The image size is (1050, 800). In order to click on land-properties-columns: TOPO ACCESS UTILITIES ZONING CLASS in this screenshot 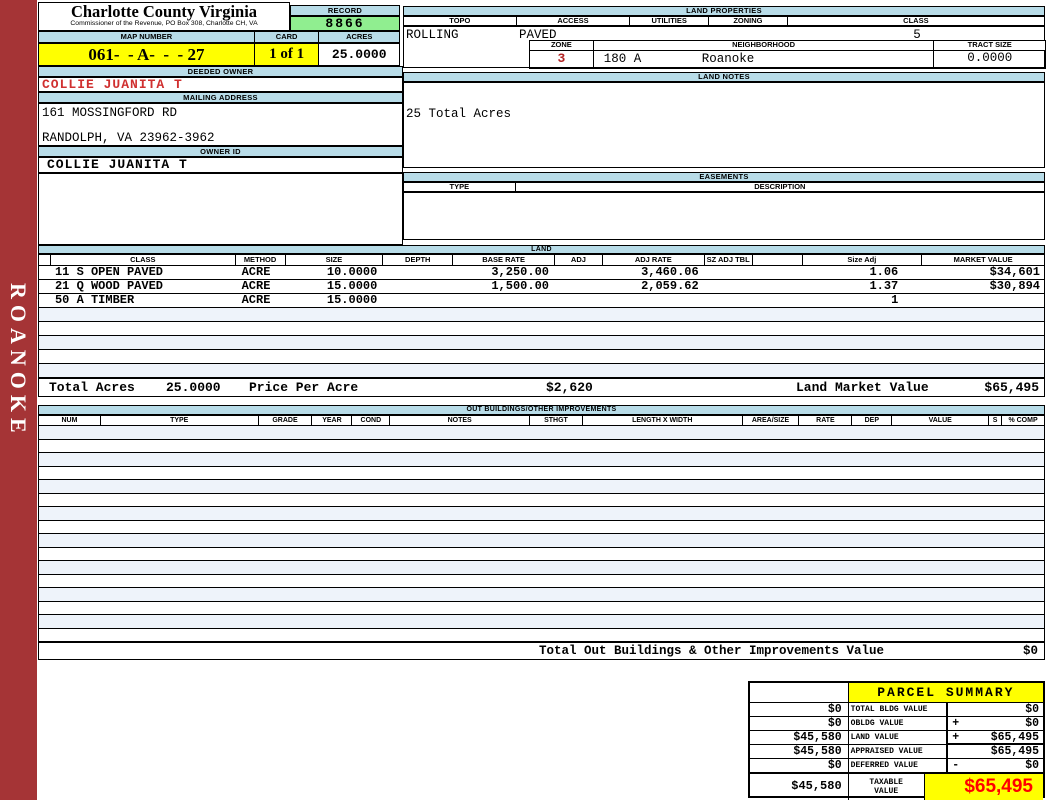, I will do `click(724, 21)`.